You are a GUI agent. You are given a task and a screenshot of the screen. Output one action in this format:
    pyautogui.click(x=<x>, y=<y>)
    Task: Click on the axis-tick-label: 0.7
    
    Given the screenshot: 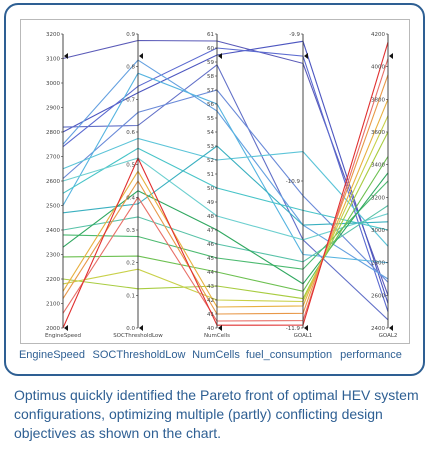 What is the action you would take?
    pyautogui.click(x=130, y=100)
    